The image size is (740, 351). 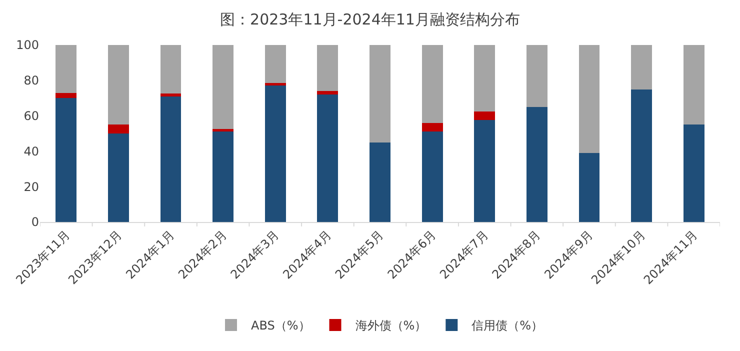 What do you see at coordinates (31, 151) in the screenshot?
I see `y-tick-label: 40` at bounding box center [31, 151].